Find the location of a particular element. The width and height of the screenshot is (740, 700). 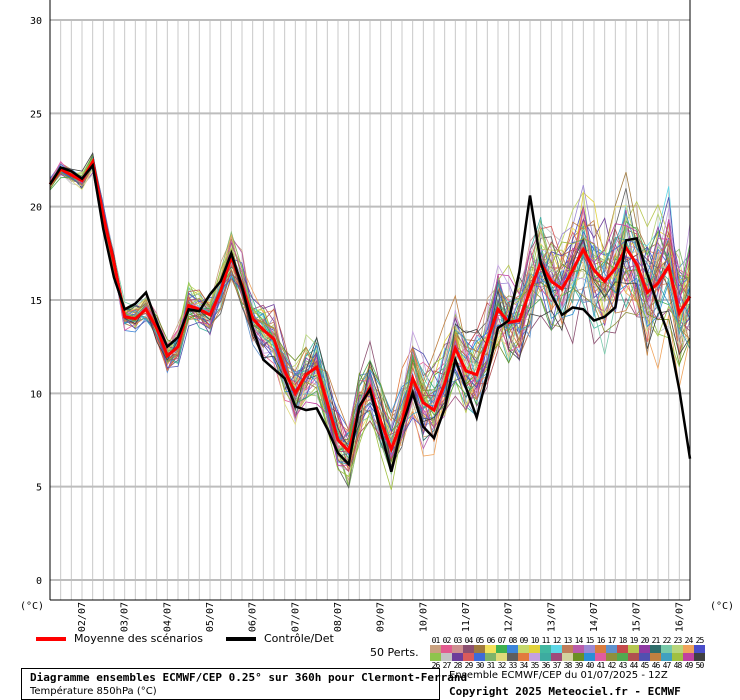

x-tick-label: 15/07 is located at coordinates (637, 617).